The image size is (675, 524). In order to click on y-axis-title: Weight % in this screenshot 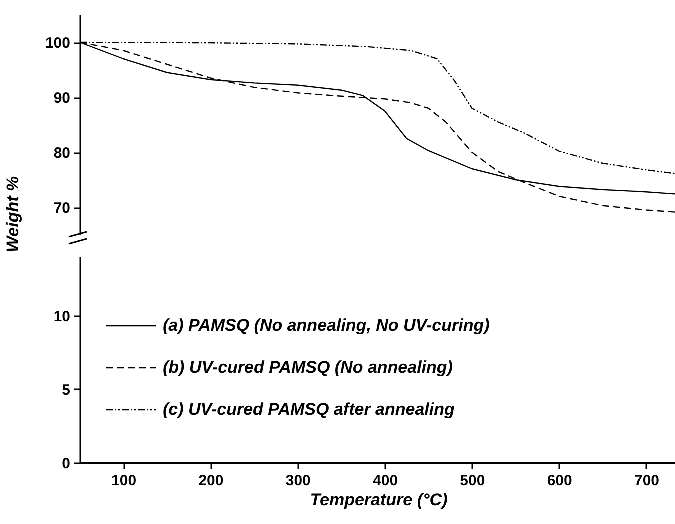, I will do `click(13, 214)`.